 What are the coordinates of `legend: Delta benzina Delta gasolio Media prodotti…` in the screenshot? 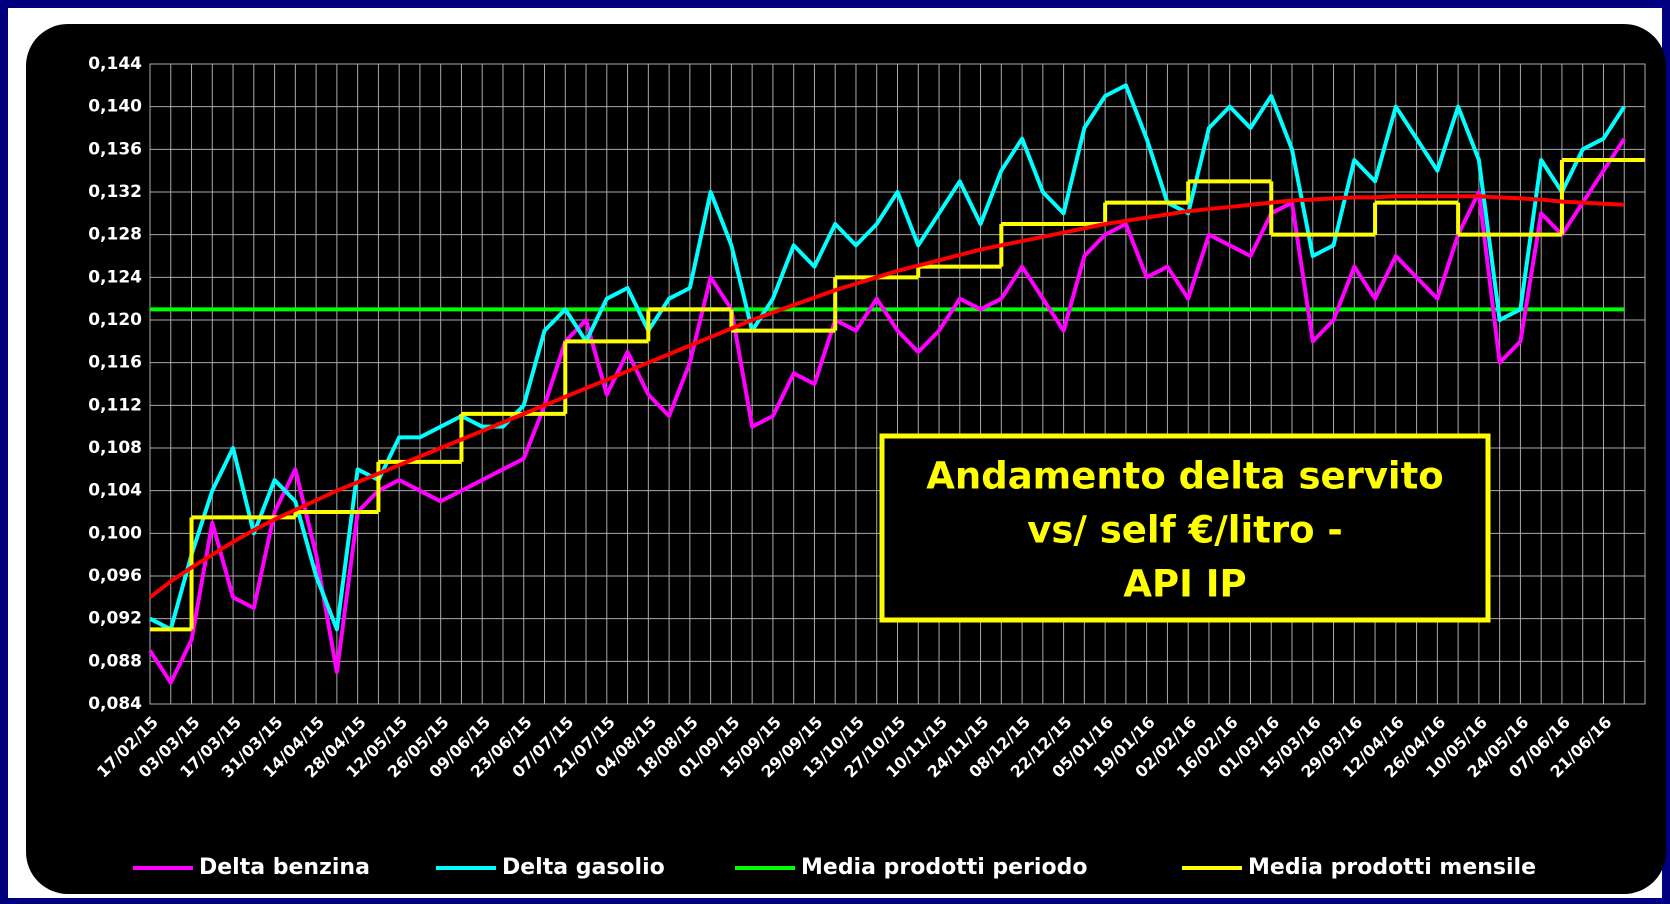 It's located at (834, 867).